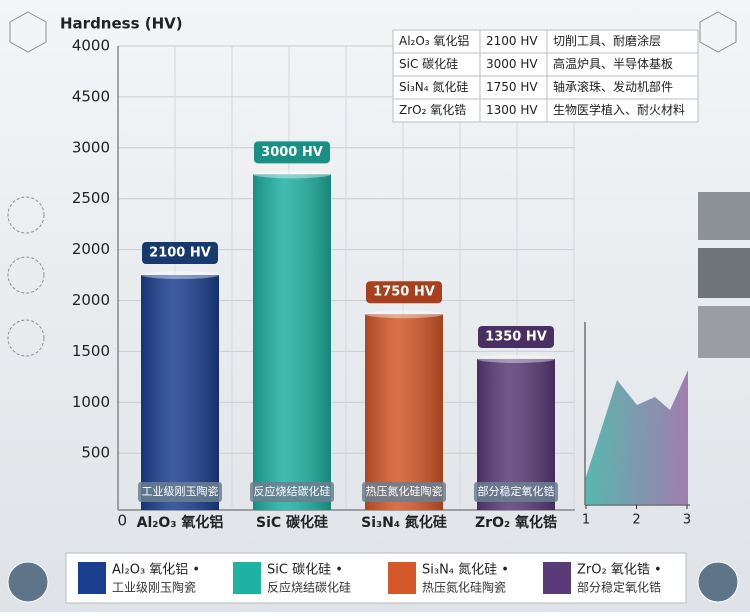 This screenshot has height=616, width=750. Describe the element at coordinates (121, 24) in the screenshot. I see `chart-title: Hardness (HV)` at that location.